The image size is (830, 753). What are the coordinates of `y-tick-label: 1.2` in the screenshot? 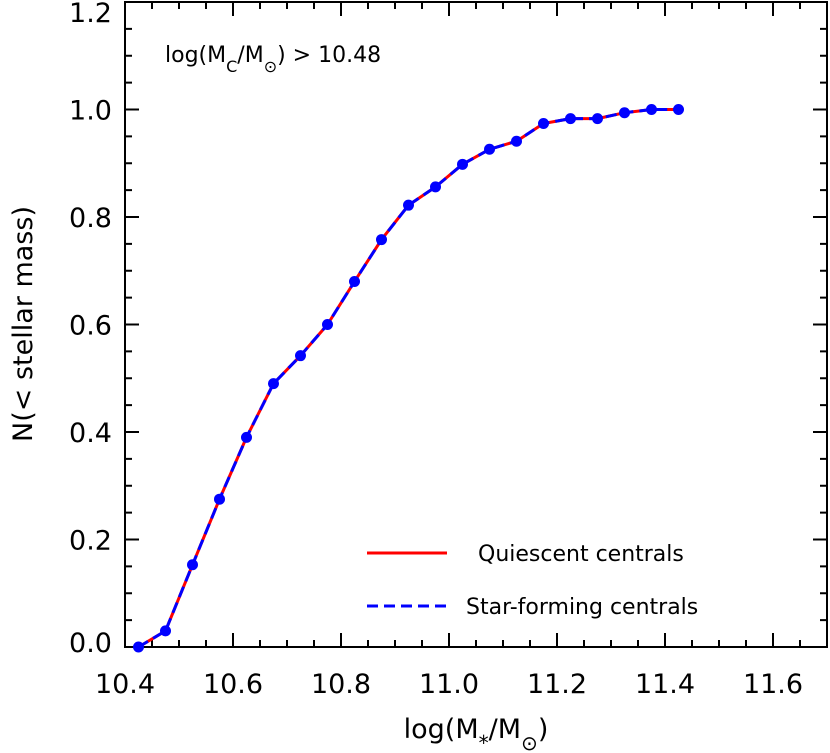 It's located at (90, 14).